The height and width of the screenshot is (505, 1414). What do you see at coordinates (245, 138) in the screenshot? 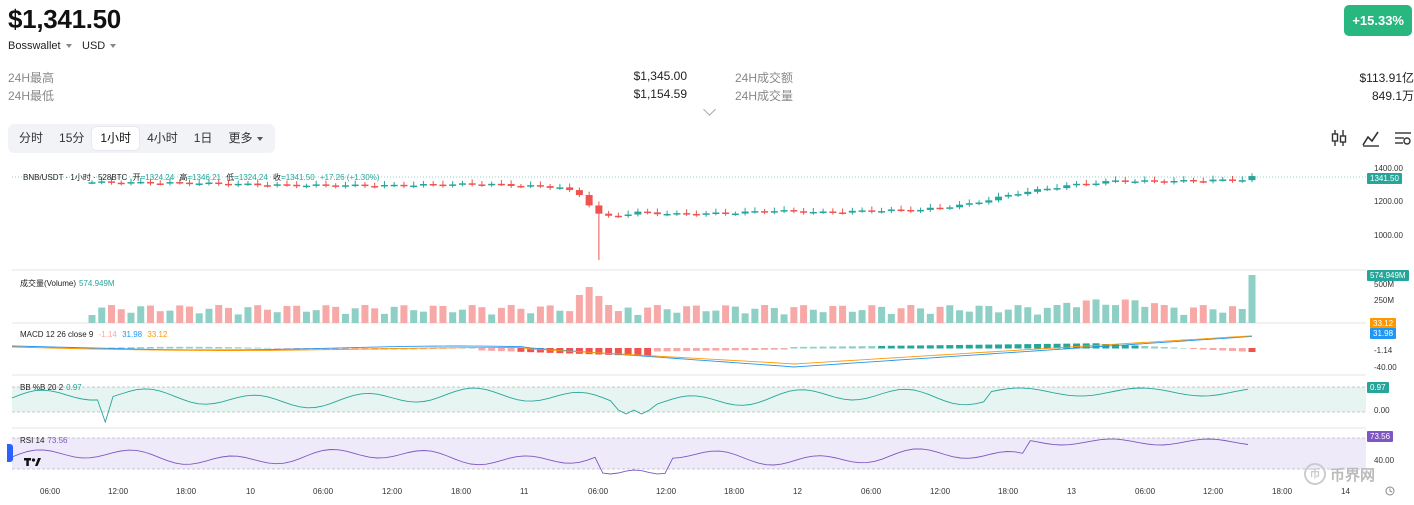
I see `tab-more: 更多` at bounding box center [245, 138].